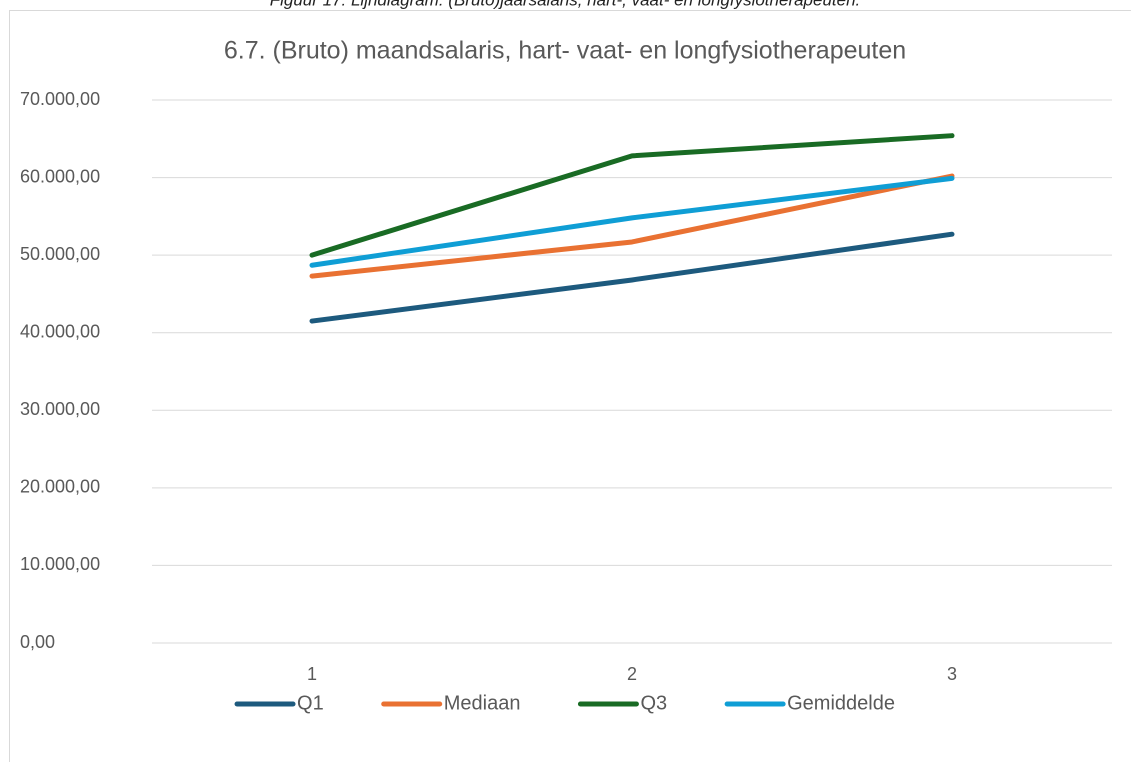 The width and height of the screenshot is (1131, 762). What do you see at coordinates (952, 674) in the screenshot?
I see `x-tick-label: 3` at bounding box center [952, 674].